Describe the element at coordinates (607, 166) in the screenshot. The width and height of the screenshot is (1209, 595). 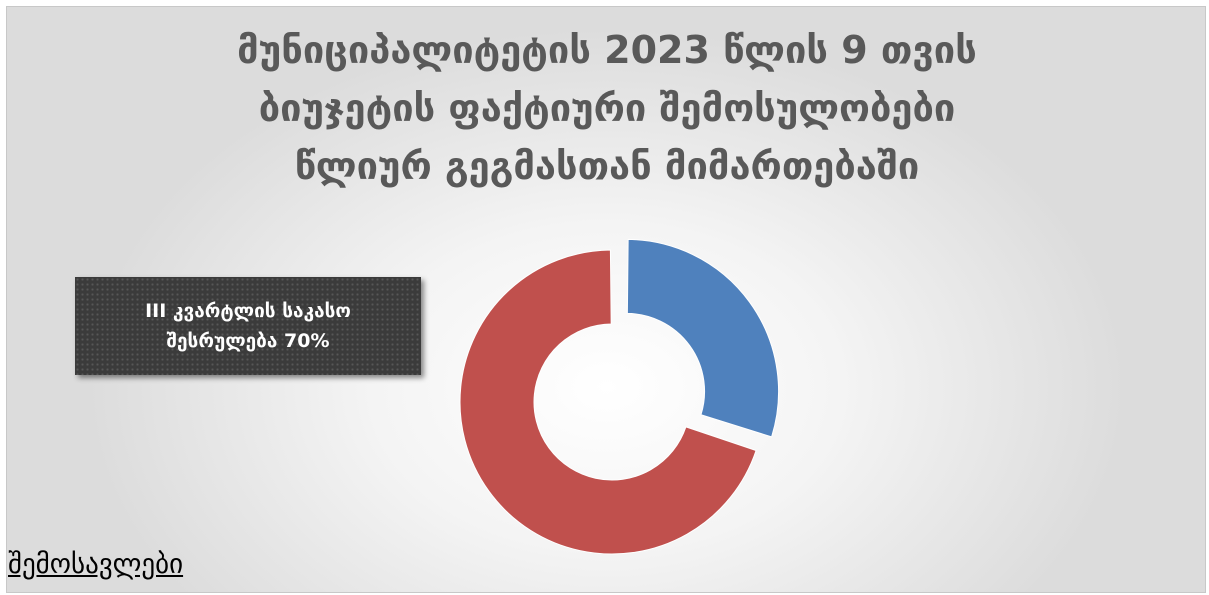
I see `chart-title-line-3: წლიურ გეგმასთან მიმართებაში` at that location.